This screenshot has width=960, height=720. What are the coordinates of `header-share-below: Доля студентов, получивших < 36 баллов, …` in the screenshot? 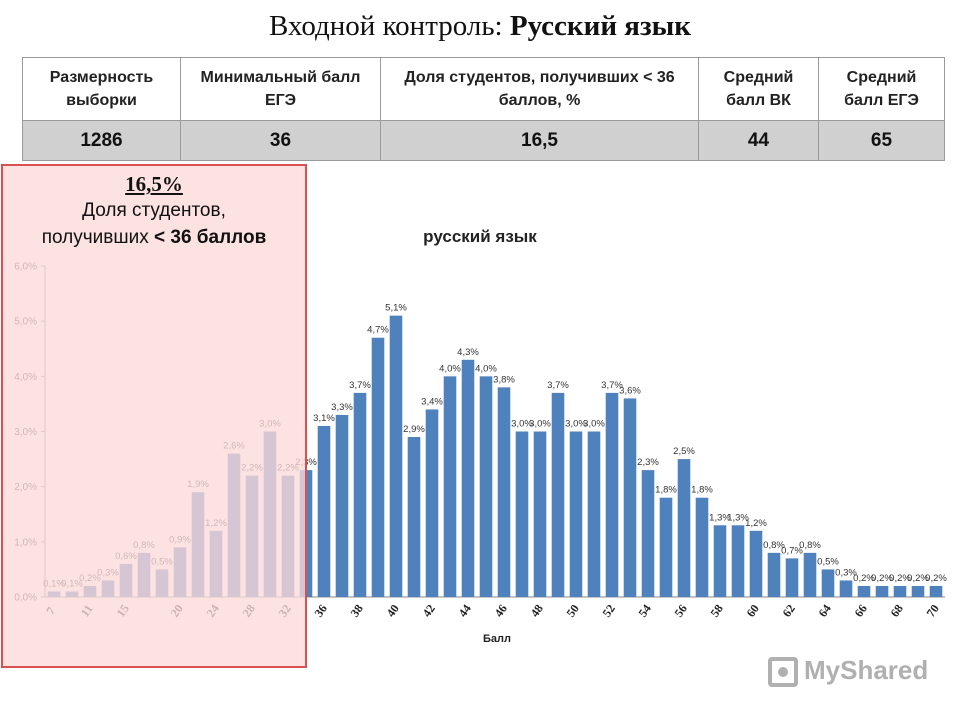 It's located at (539, 89).